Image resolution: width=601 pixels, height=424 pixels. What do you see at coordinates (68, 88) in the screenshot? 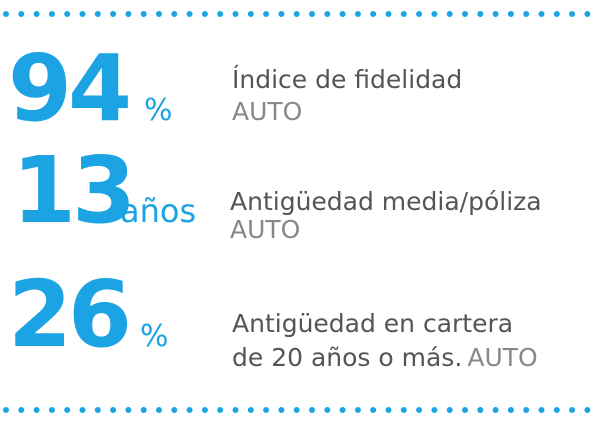
I see `stat-number: 94` at bounding box center [68, 88].